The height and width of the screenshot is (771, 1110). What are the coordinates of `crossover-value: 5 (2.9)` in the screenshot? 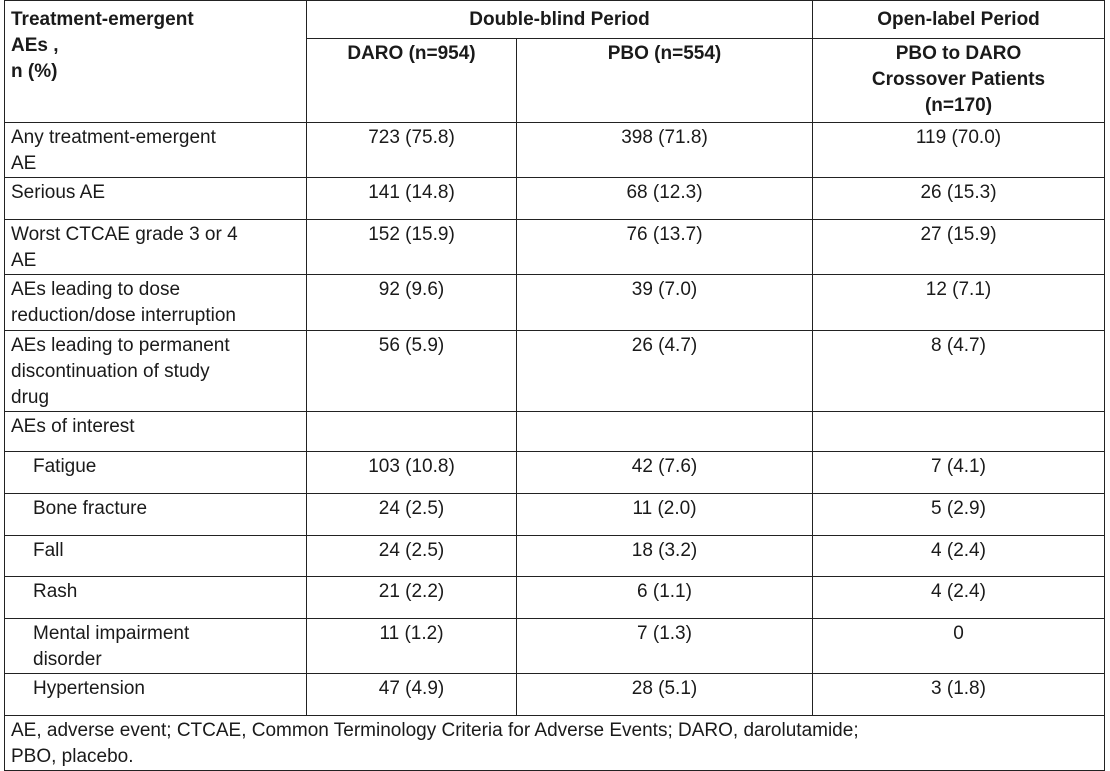 It's located at (958, 514).